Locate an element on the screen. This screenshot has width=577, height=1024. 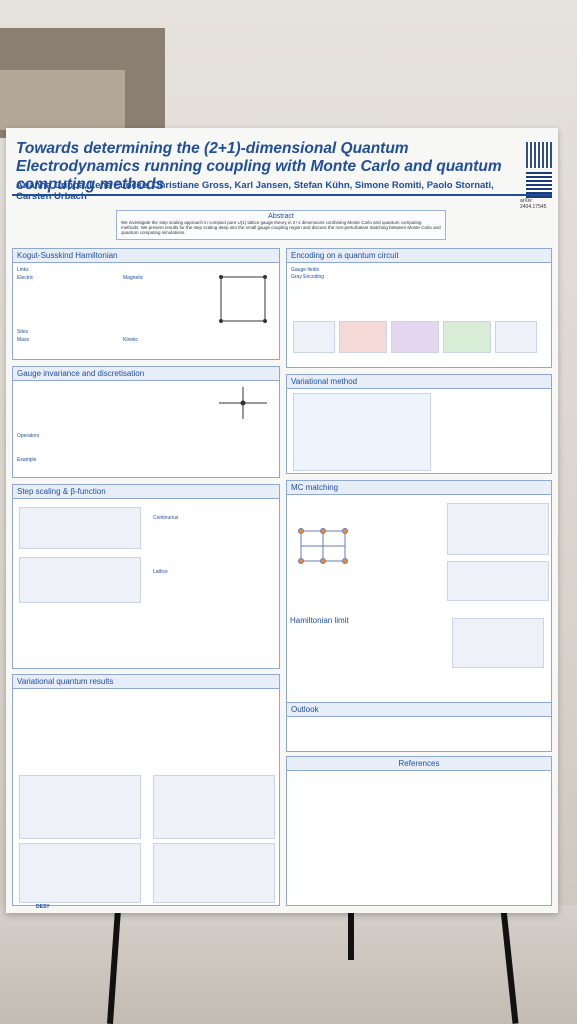
arxiv-id: arXiv: 2404.17545 is located at coordinates (533, 204).